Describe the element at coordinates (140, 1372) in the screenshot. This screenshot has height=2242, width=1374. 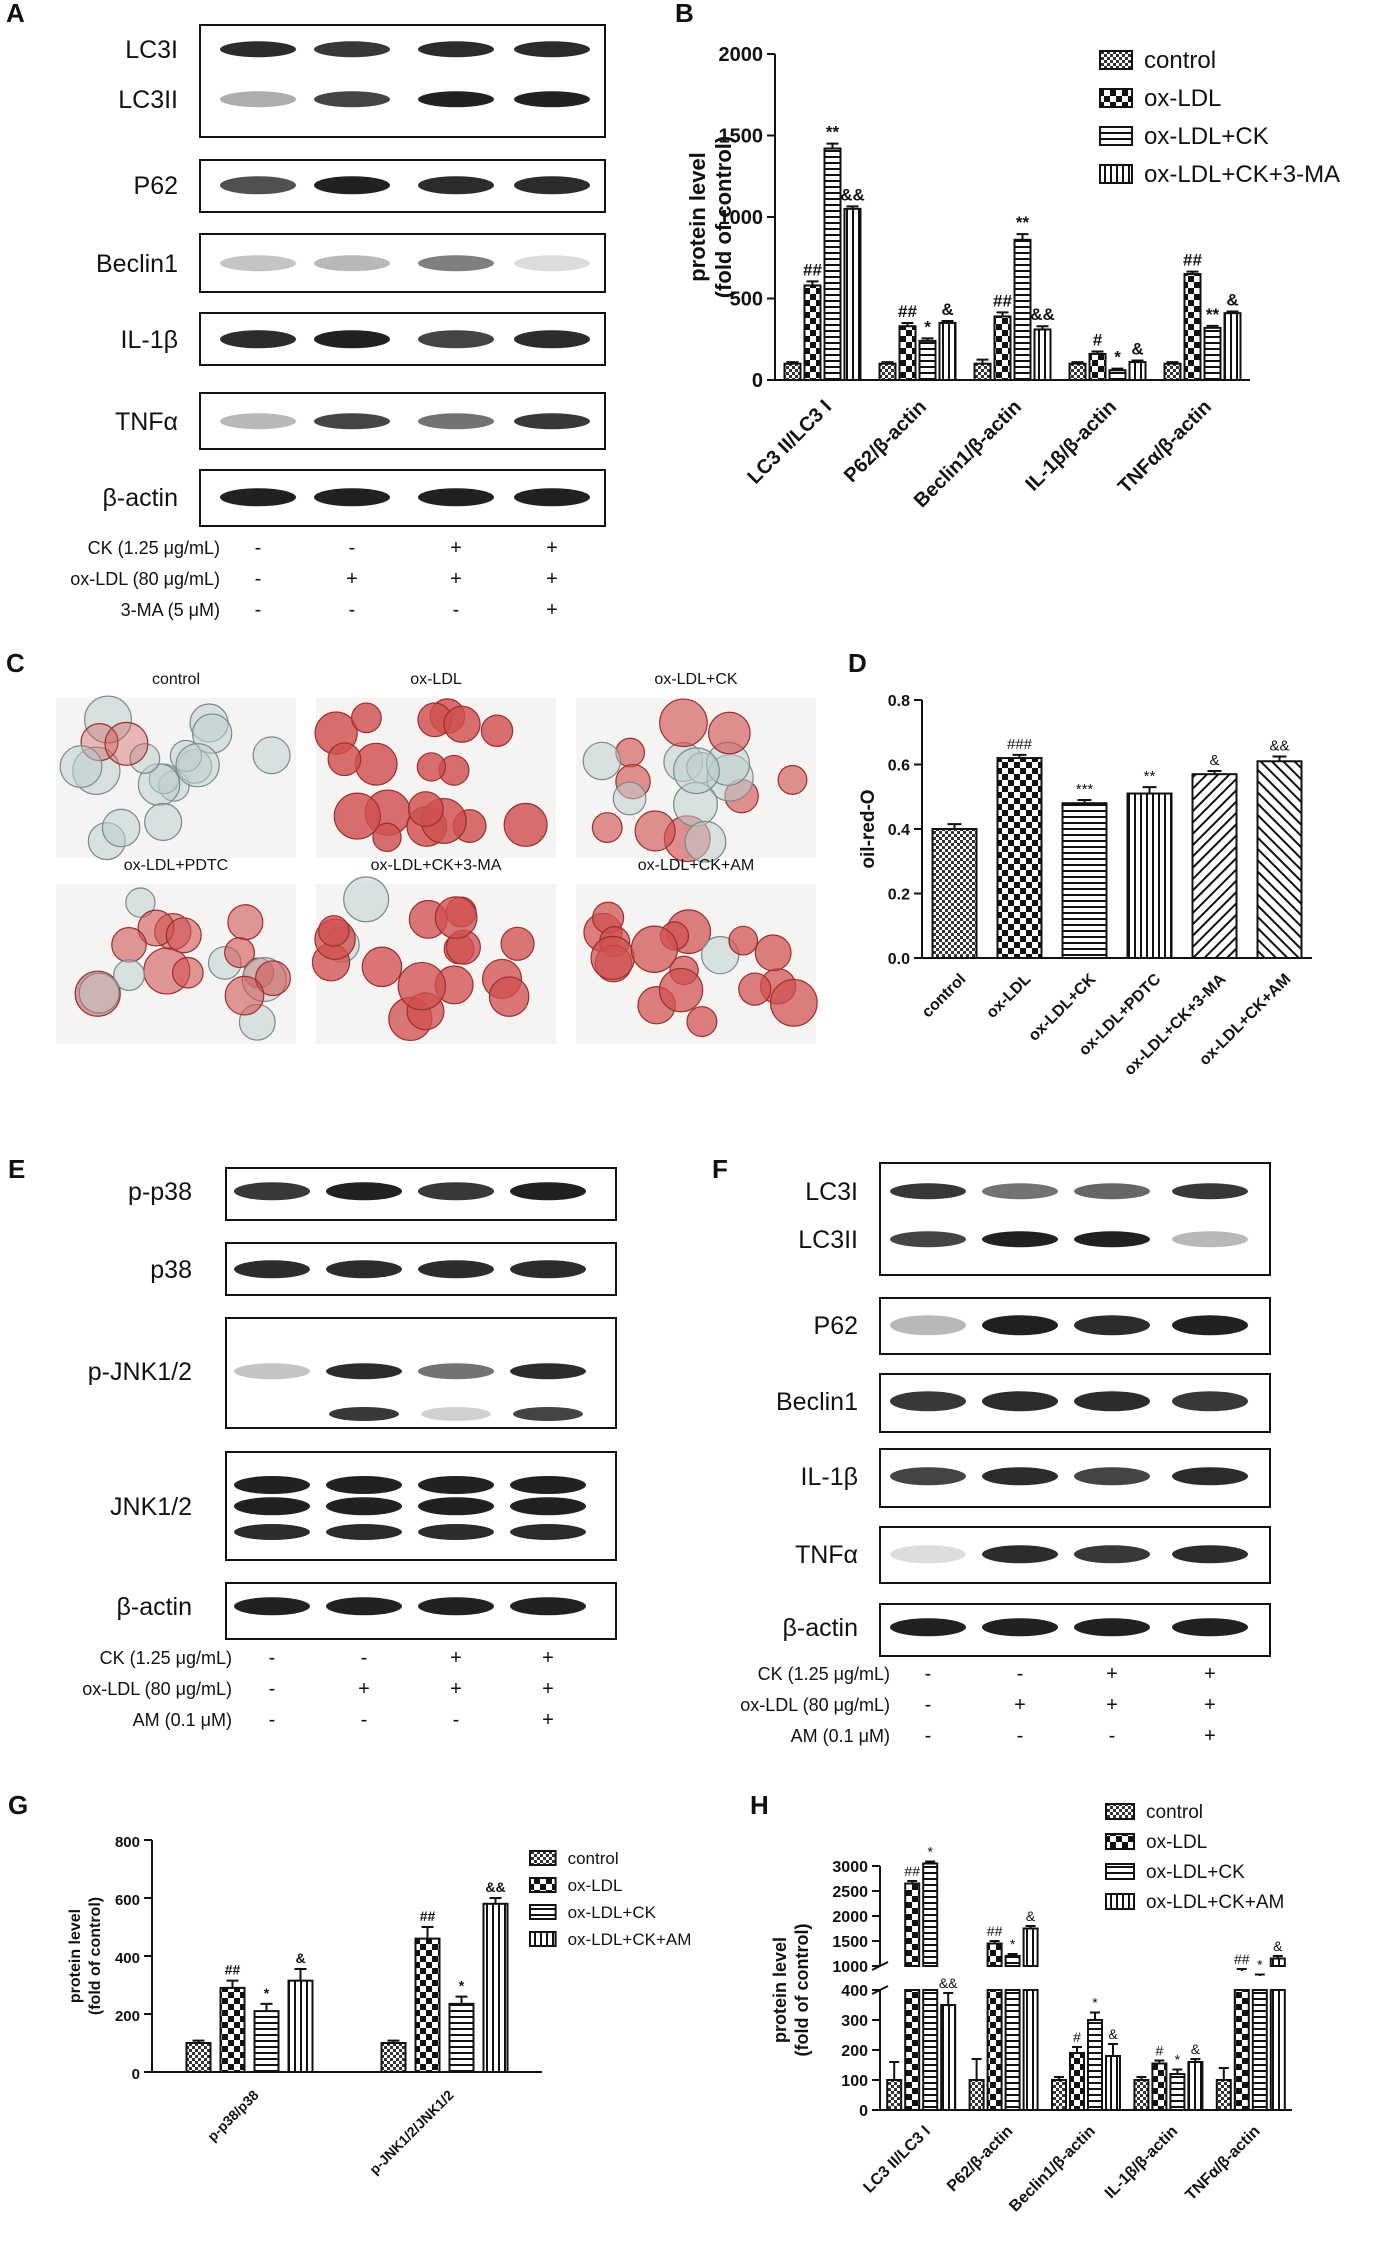
I see `blot-label: p-JNK1/2` at that location.